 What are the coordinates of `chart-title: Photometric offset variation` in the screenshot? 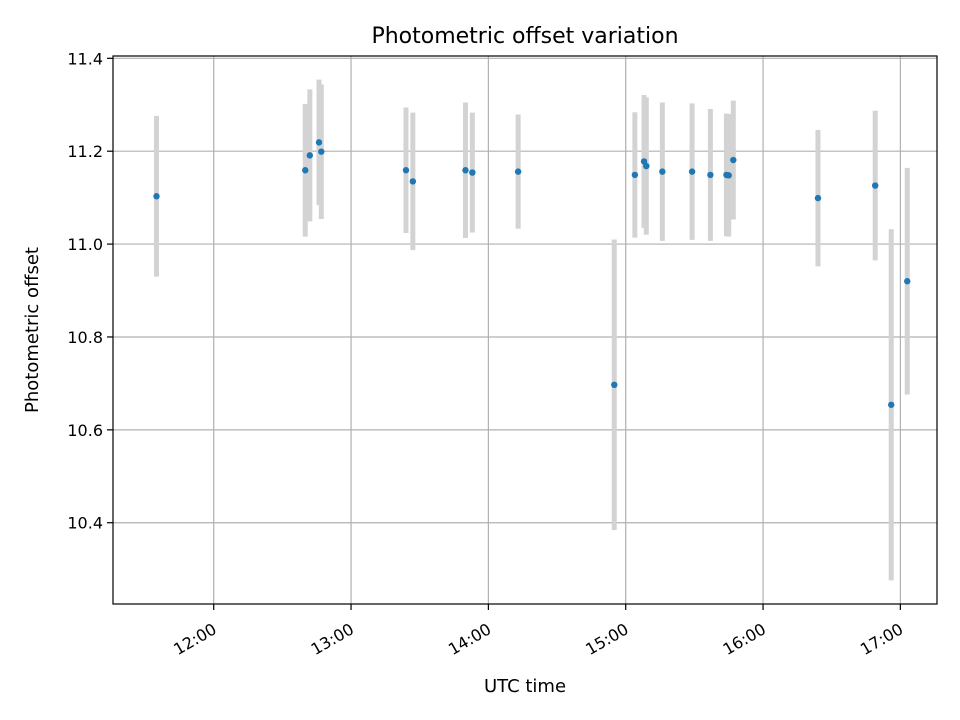 It's located at (524, 36).